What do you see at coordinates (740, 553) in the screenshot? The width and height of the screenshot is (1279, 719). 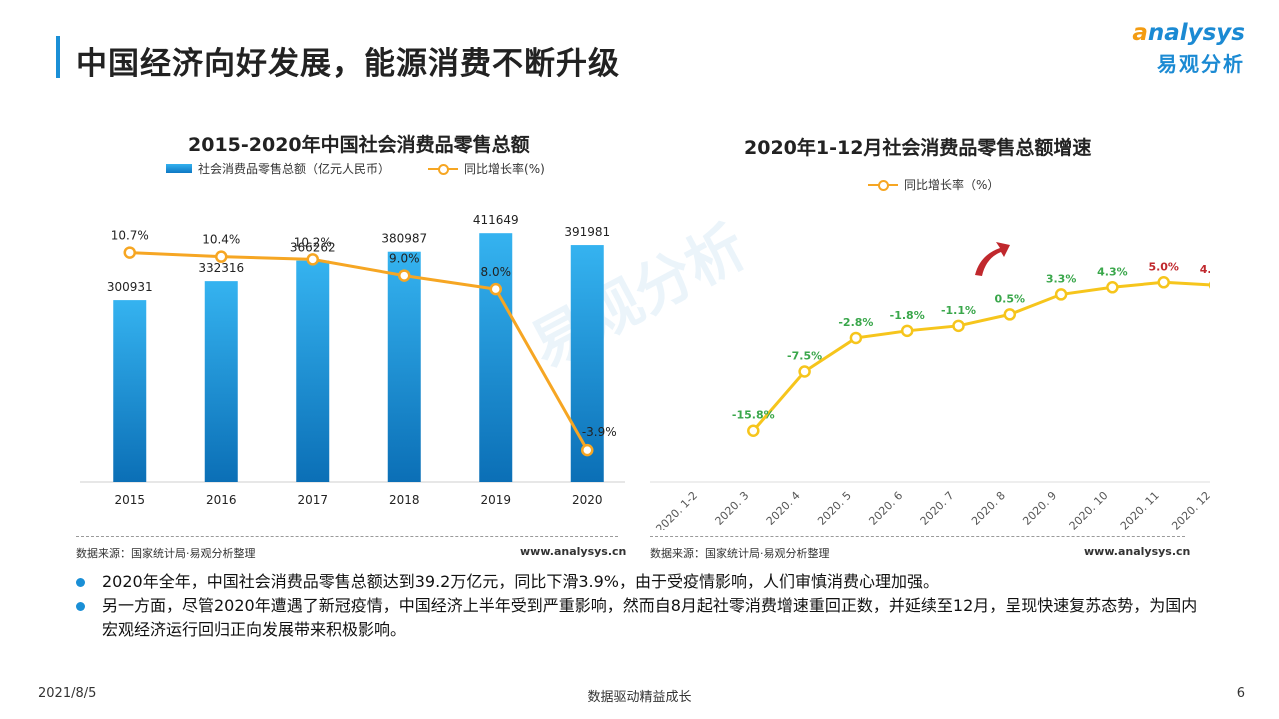 I see `right-source: 数据来源：国家统计局·易观分析整理` at bounding box center [740, 553].